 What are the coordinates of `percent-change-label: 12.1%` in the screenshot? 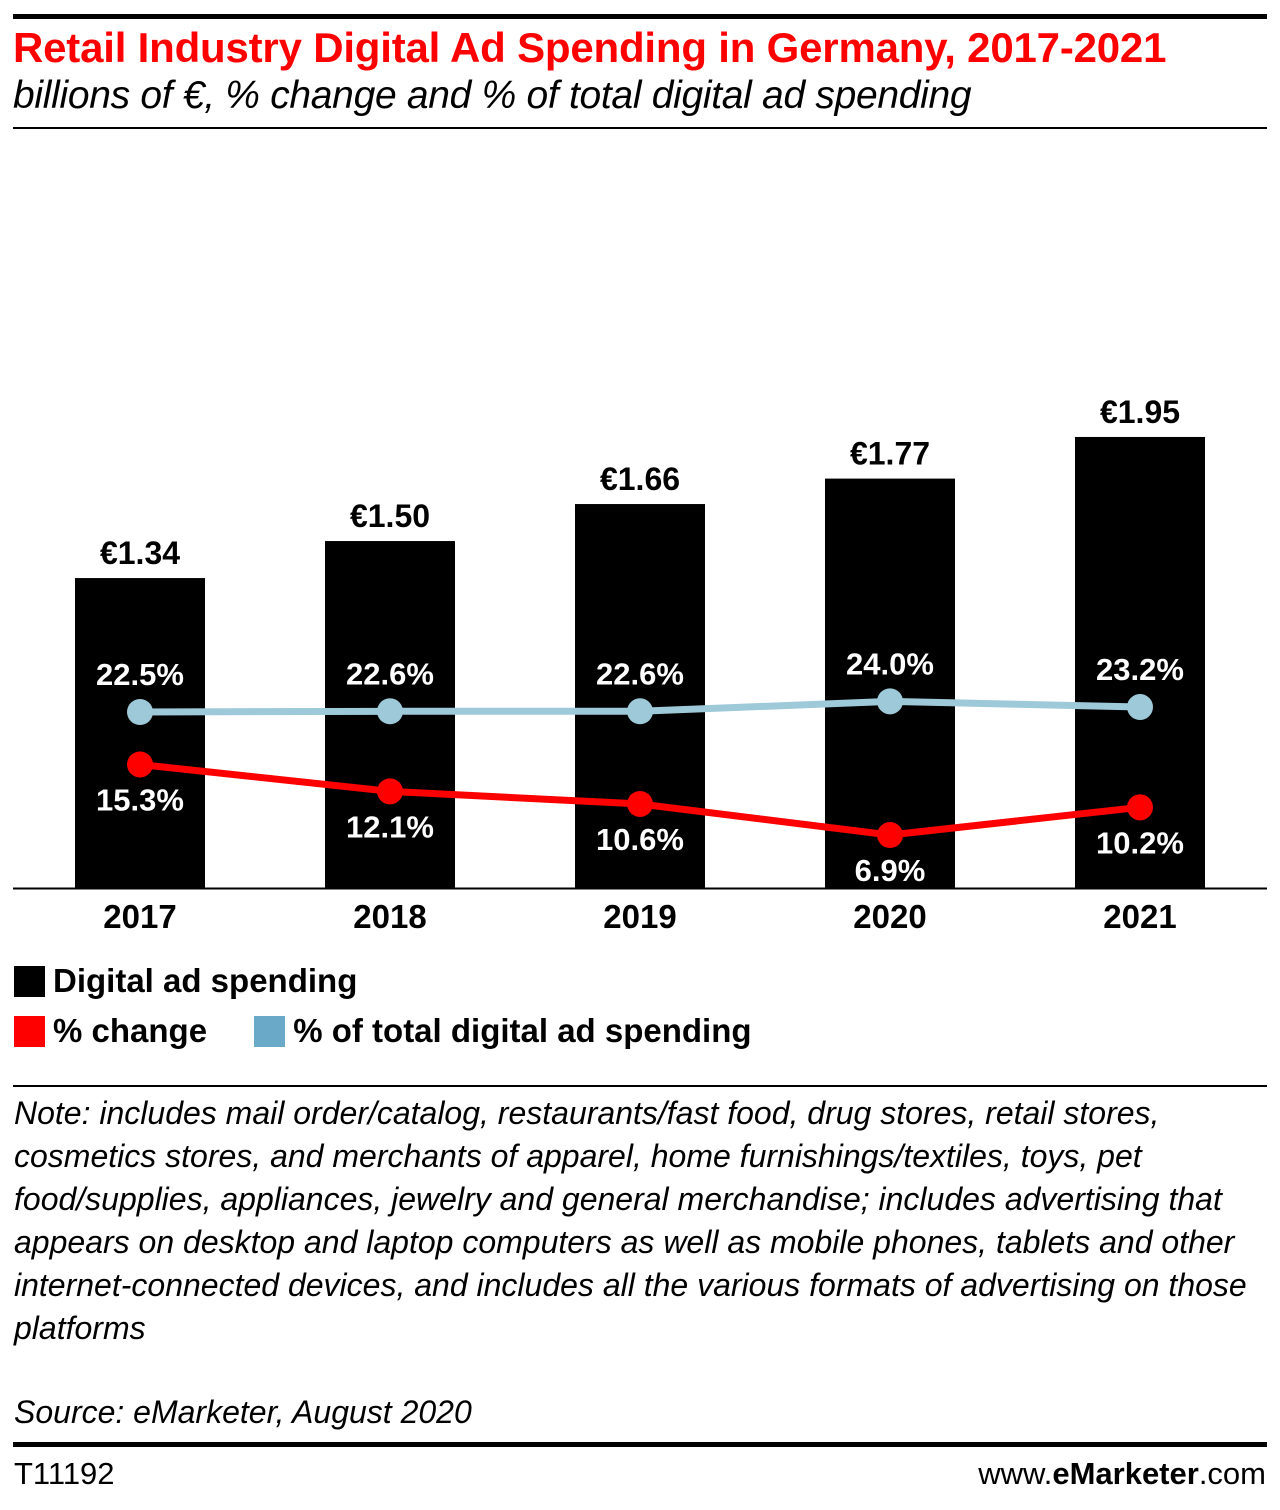 It's located at (390, 826).